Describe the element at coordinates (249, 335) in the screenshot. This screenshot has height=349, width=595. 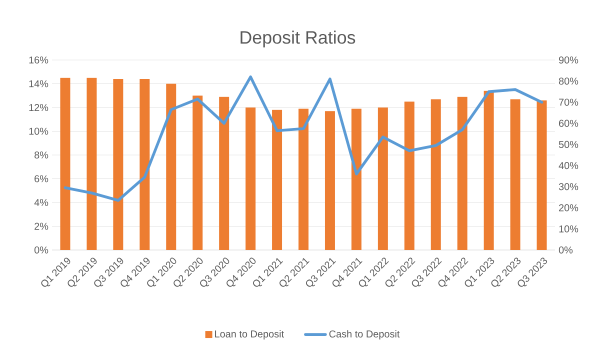
I see `legend-label: Loan to Deposit` at that location.